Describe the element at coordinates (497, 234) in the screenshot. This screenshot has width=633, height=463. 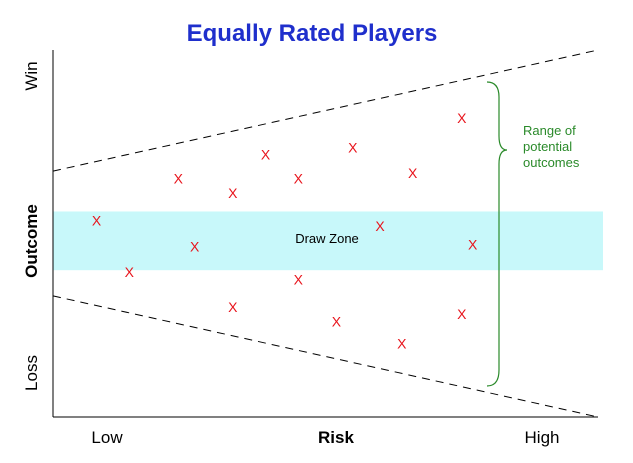
I see `range-brace` at that location.